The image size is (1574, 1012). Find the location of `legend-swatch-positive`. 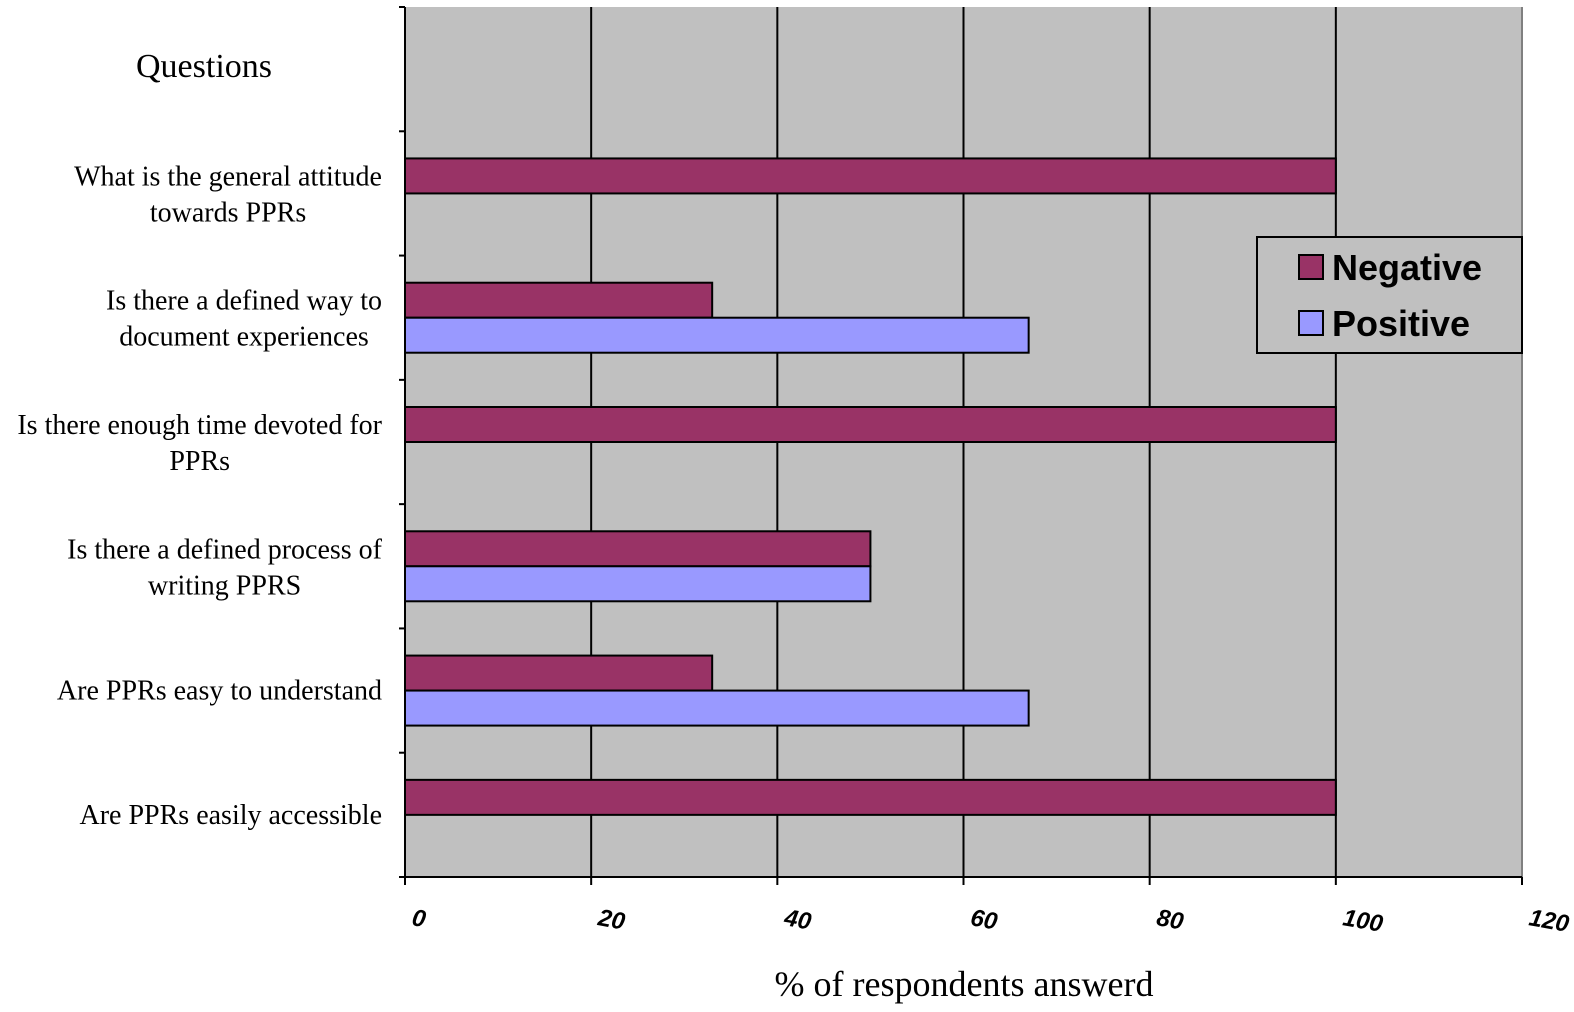

legend-swatch-positive is located at coordinates (1311, 323).